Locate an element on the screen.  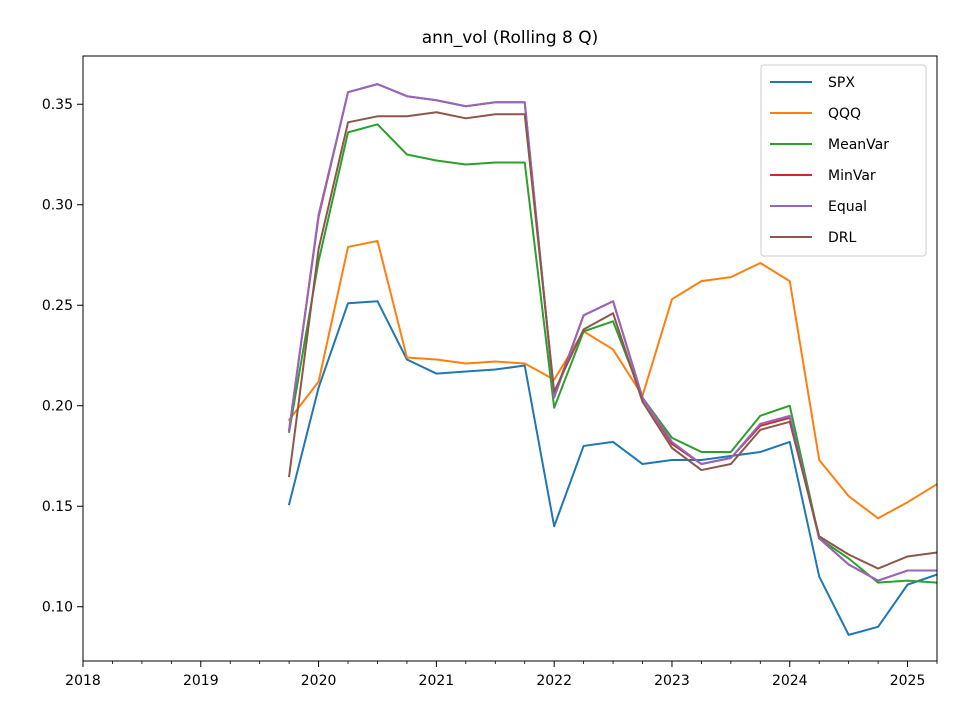
x-tick-label: 2019 is located at coordinates (201, 681).